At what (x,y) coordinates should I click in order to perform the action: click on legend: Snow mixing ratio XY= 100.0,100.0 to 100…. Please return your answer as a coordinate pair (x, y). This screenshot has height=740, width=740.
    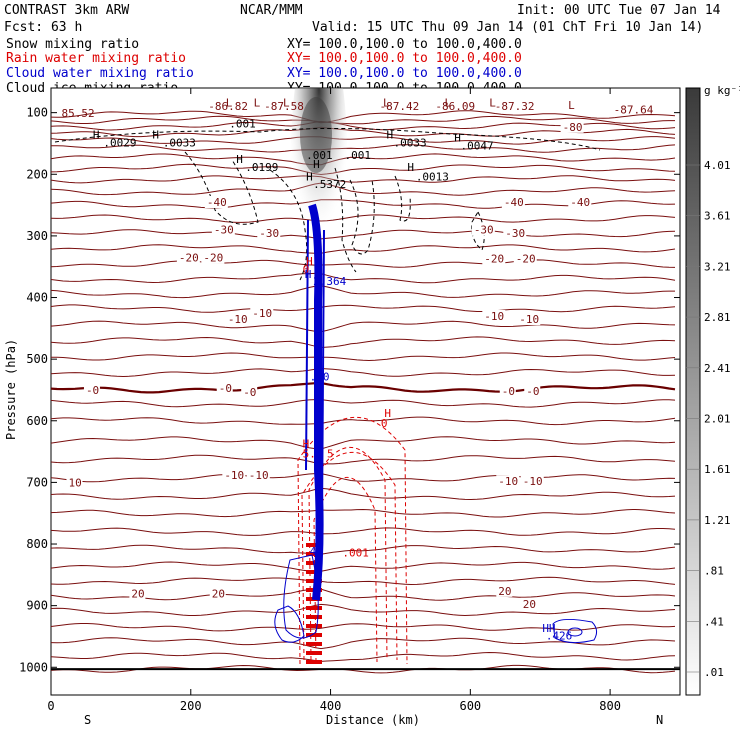
    Looking at the image, I should click on (264, 66).